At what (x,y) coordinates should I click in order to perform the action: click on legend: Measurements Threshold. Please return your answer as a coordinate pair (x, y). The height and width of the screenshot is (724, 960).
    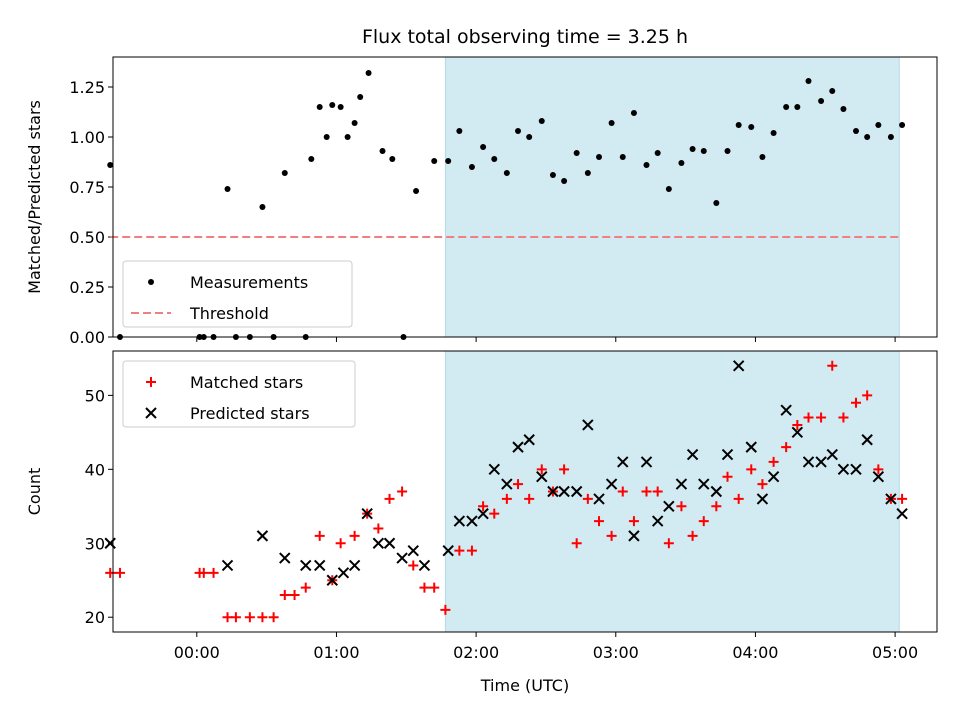
    Looking at the image, I should click on (237, 294).